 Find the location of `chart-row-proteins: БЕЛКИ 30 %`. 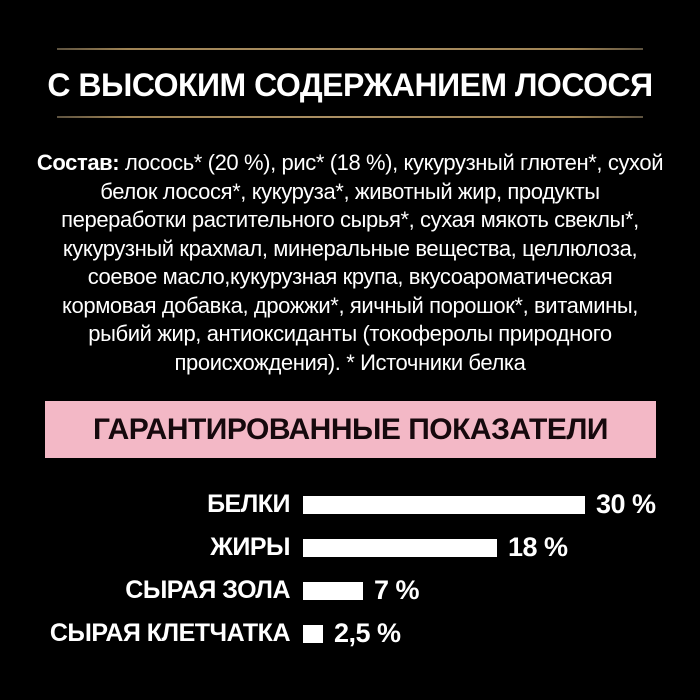

chart-row-proteins: БЕЛКИ 30 % is located at coordinates (350, 504).